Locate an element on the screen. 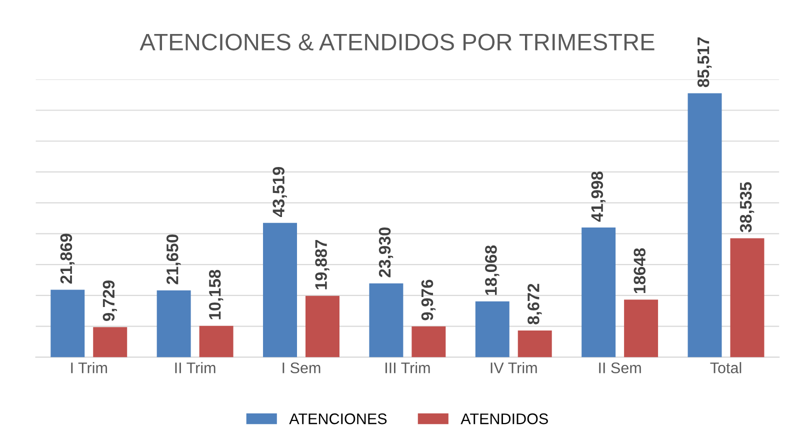 The width and height of the screenshot is (795, 441). x-tick-label: Total is located at coordinates (726, 368).